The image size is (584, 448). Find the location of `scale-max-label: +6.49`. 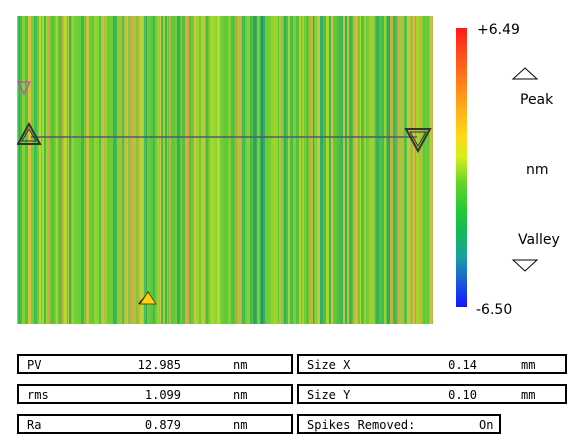

scale-max-label: +6.49 is located at coordinates (498, 30).